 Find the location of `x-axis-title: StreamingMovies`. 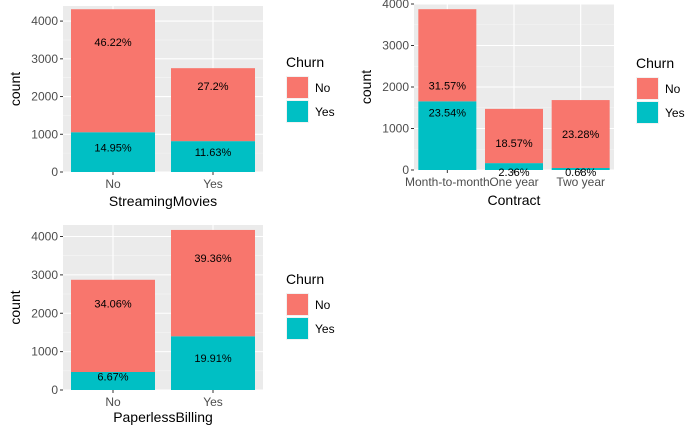

x-axis-title: StreamingMovies is located at coordinates (163, 201).